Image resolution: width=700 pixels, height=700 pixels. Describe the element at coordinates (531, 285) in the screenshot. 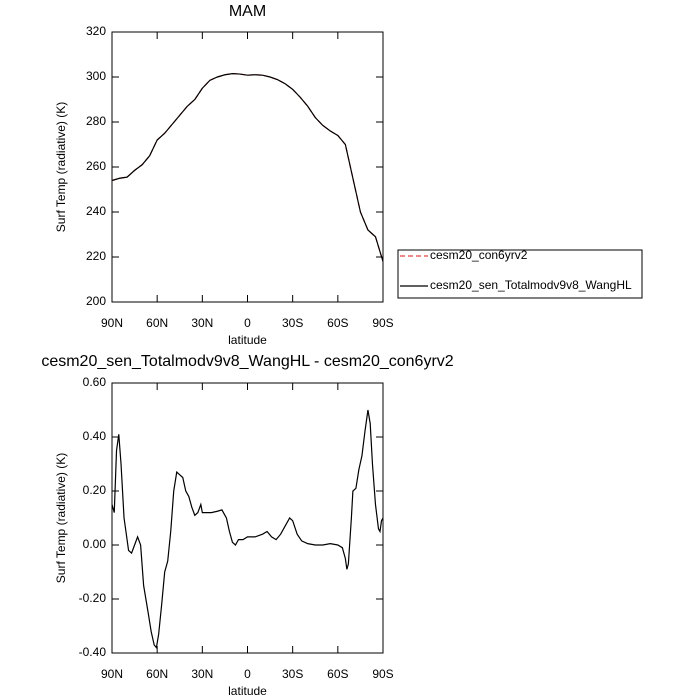

I see `legend-label: cesm20_sen_Totalmodv9v8_WangHL` at that location.